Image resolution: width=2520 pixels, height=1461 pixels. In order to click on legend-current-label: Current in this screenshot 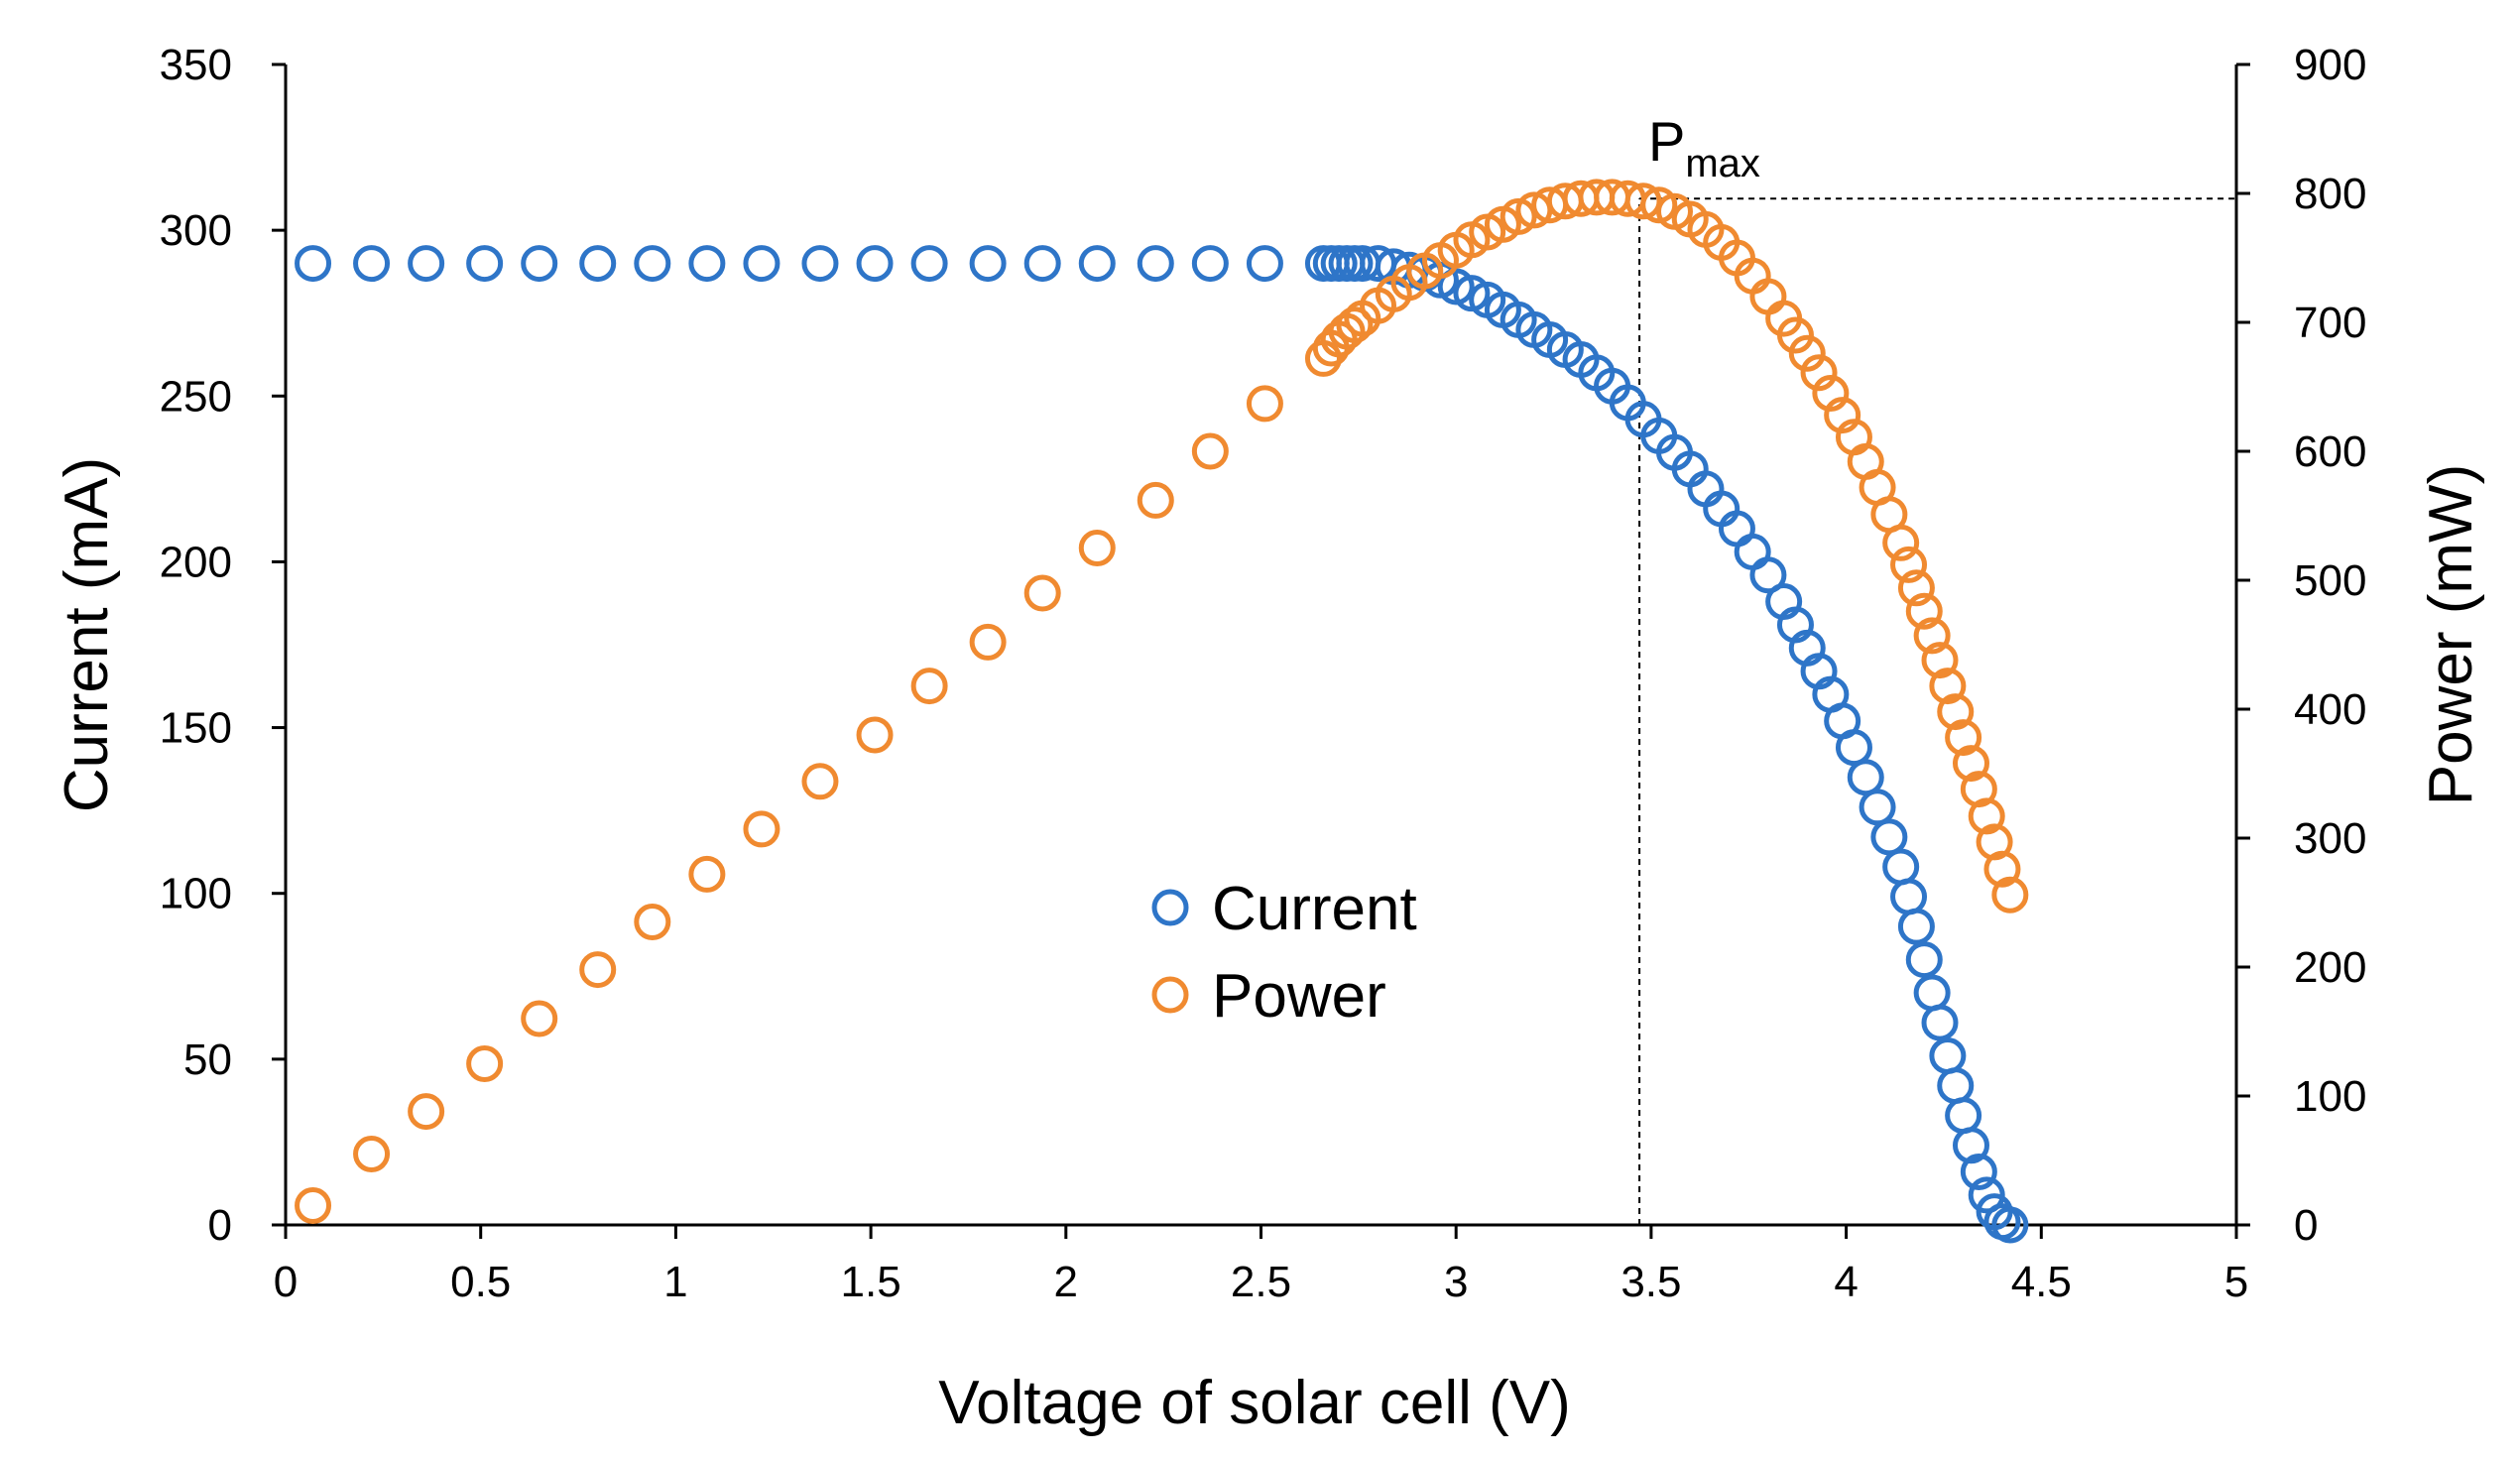, I will do `click(1314, 909)`.